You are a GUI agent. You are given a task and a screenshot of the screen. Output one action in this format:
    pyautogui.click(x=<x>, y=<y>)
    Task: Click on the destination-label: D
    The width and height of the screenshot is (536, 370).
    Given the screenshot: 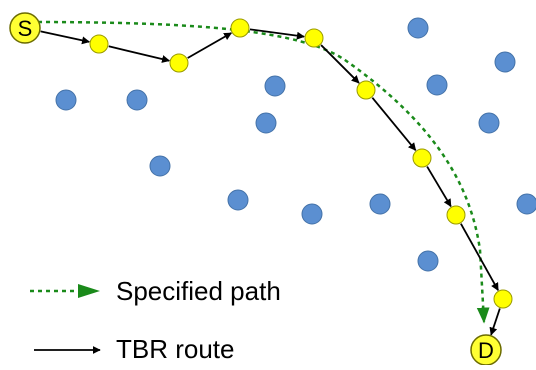 What is the action you would take?
    pyautogui.click(x=486, y=350)
    